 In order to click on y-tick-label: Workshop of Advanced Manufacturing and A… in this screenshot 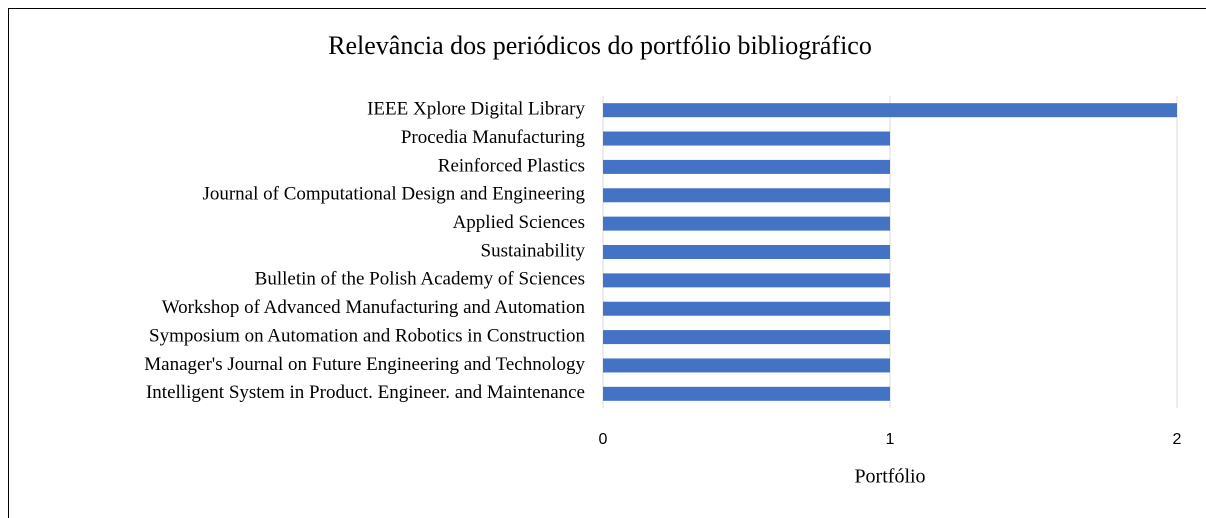, I will do `click(374, 307)`.